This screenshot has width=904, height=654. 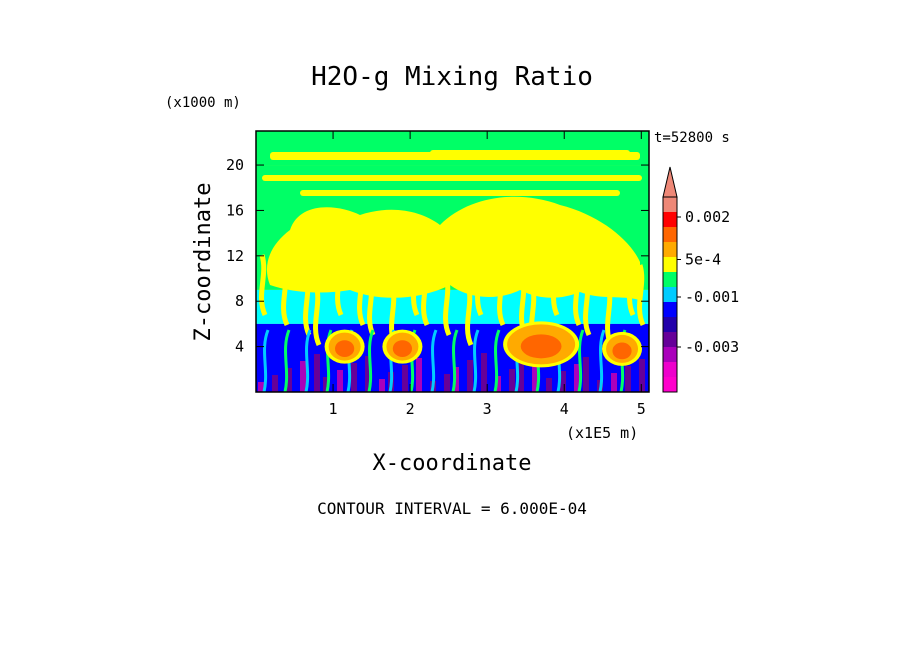 I want to click on x-tick-label: 4, so click(x=564, y=409).